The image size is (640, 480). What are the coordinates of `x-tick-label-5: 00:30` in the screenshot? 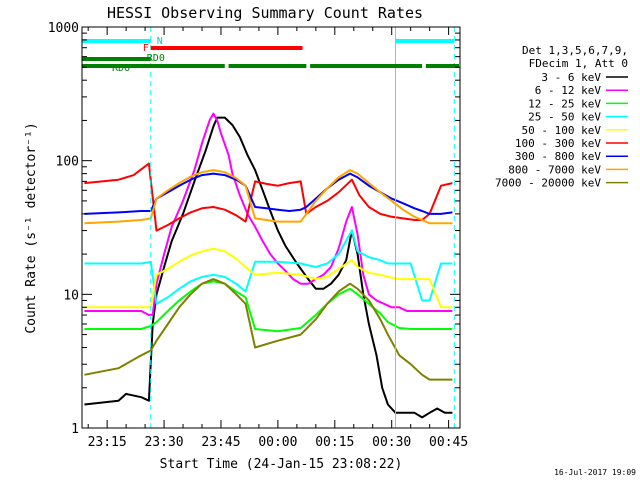 It's located at (391, 442).